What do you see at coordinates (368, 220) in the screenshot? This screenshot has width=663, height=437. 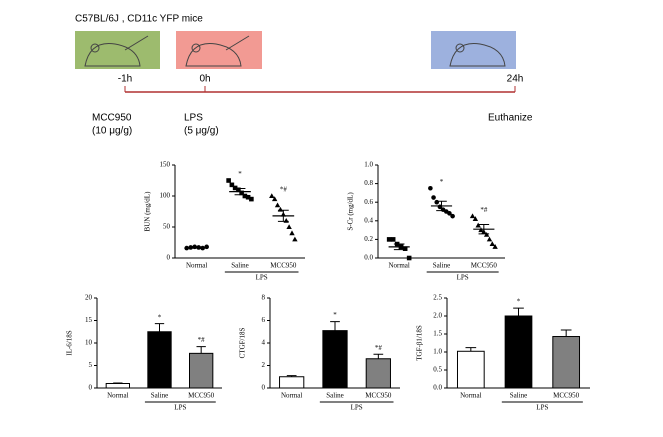 I see `y-tick-label: 0.4` at bounding box center [368, 220].